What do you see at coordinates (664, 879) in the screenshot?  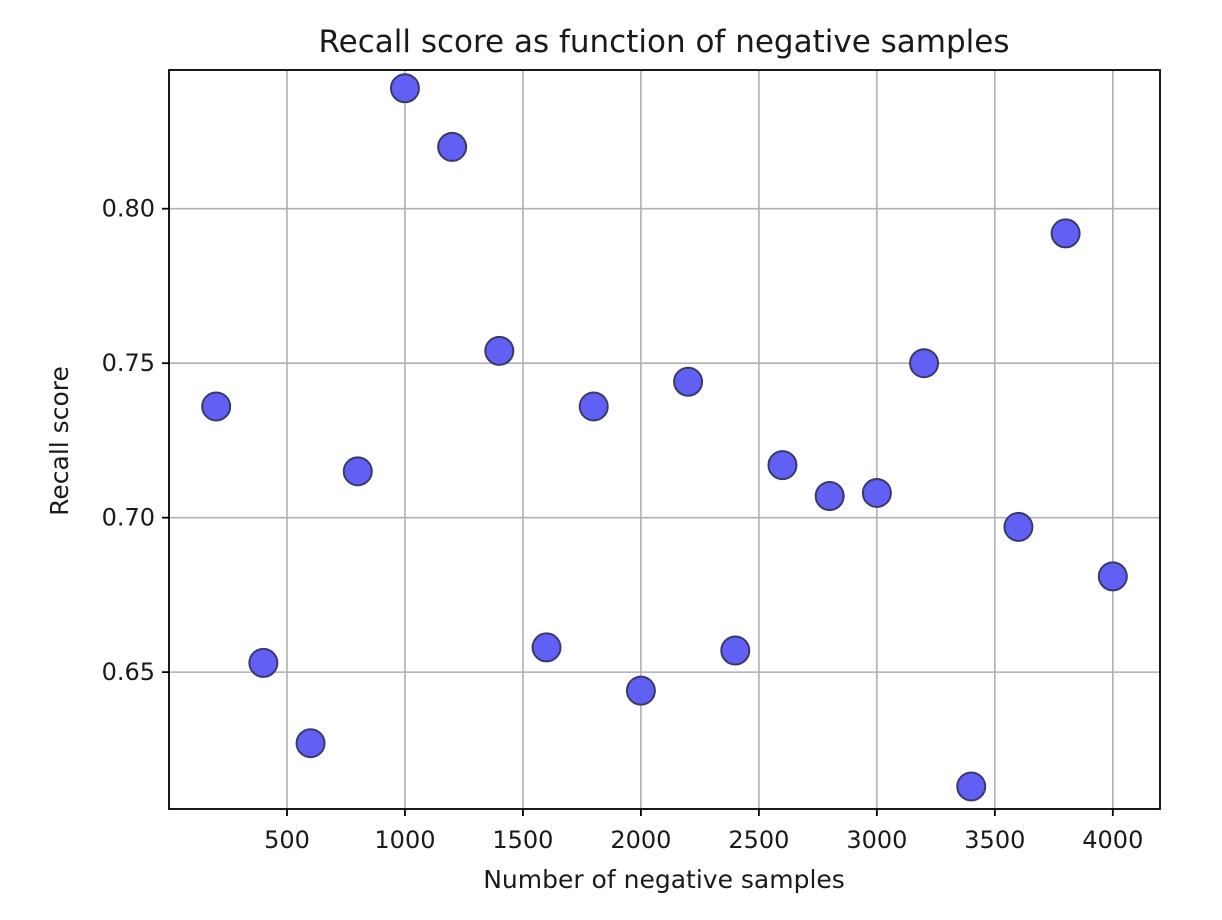 I see `x-axis-label: Number of negative samples` at bounding box center [664, 879].